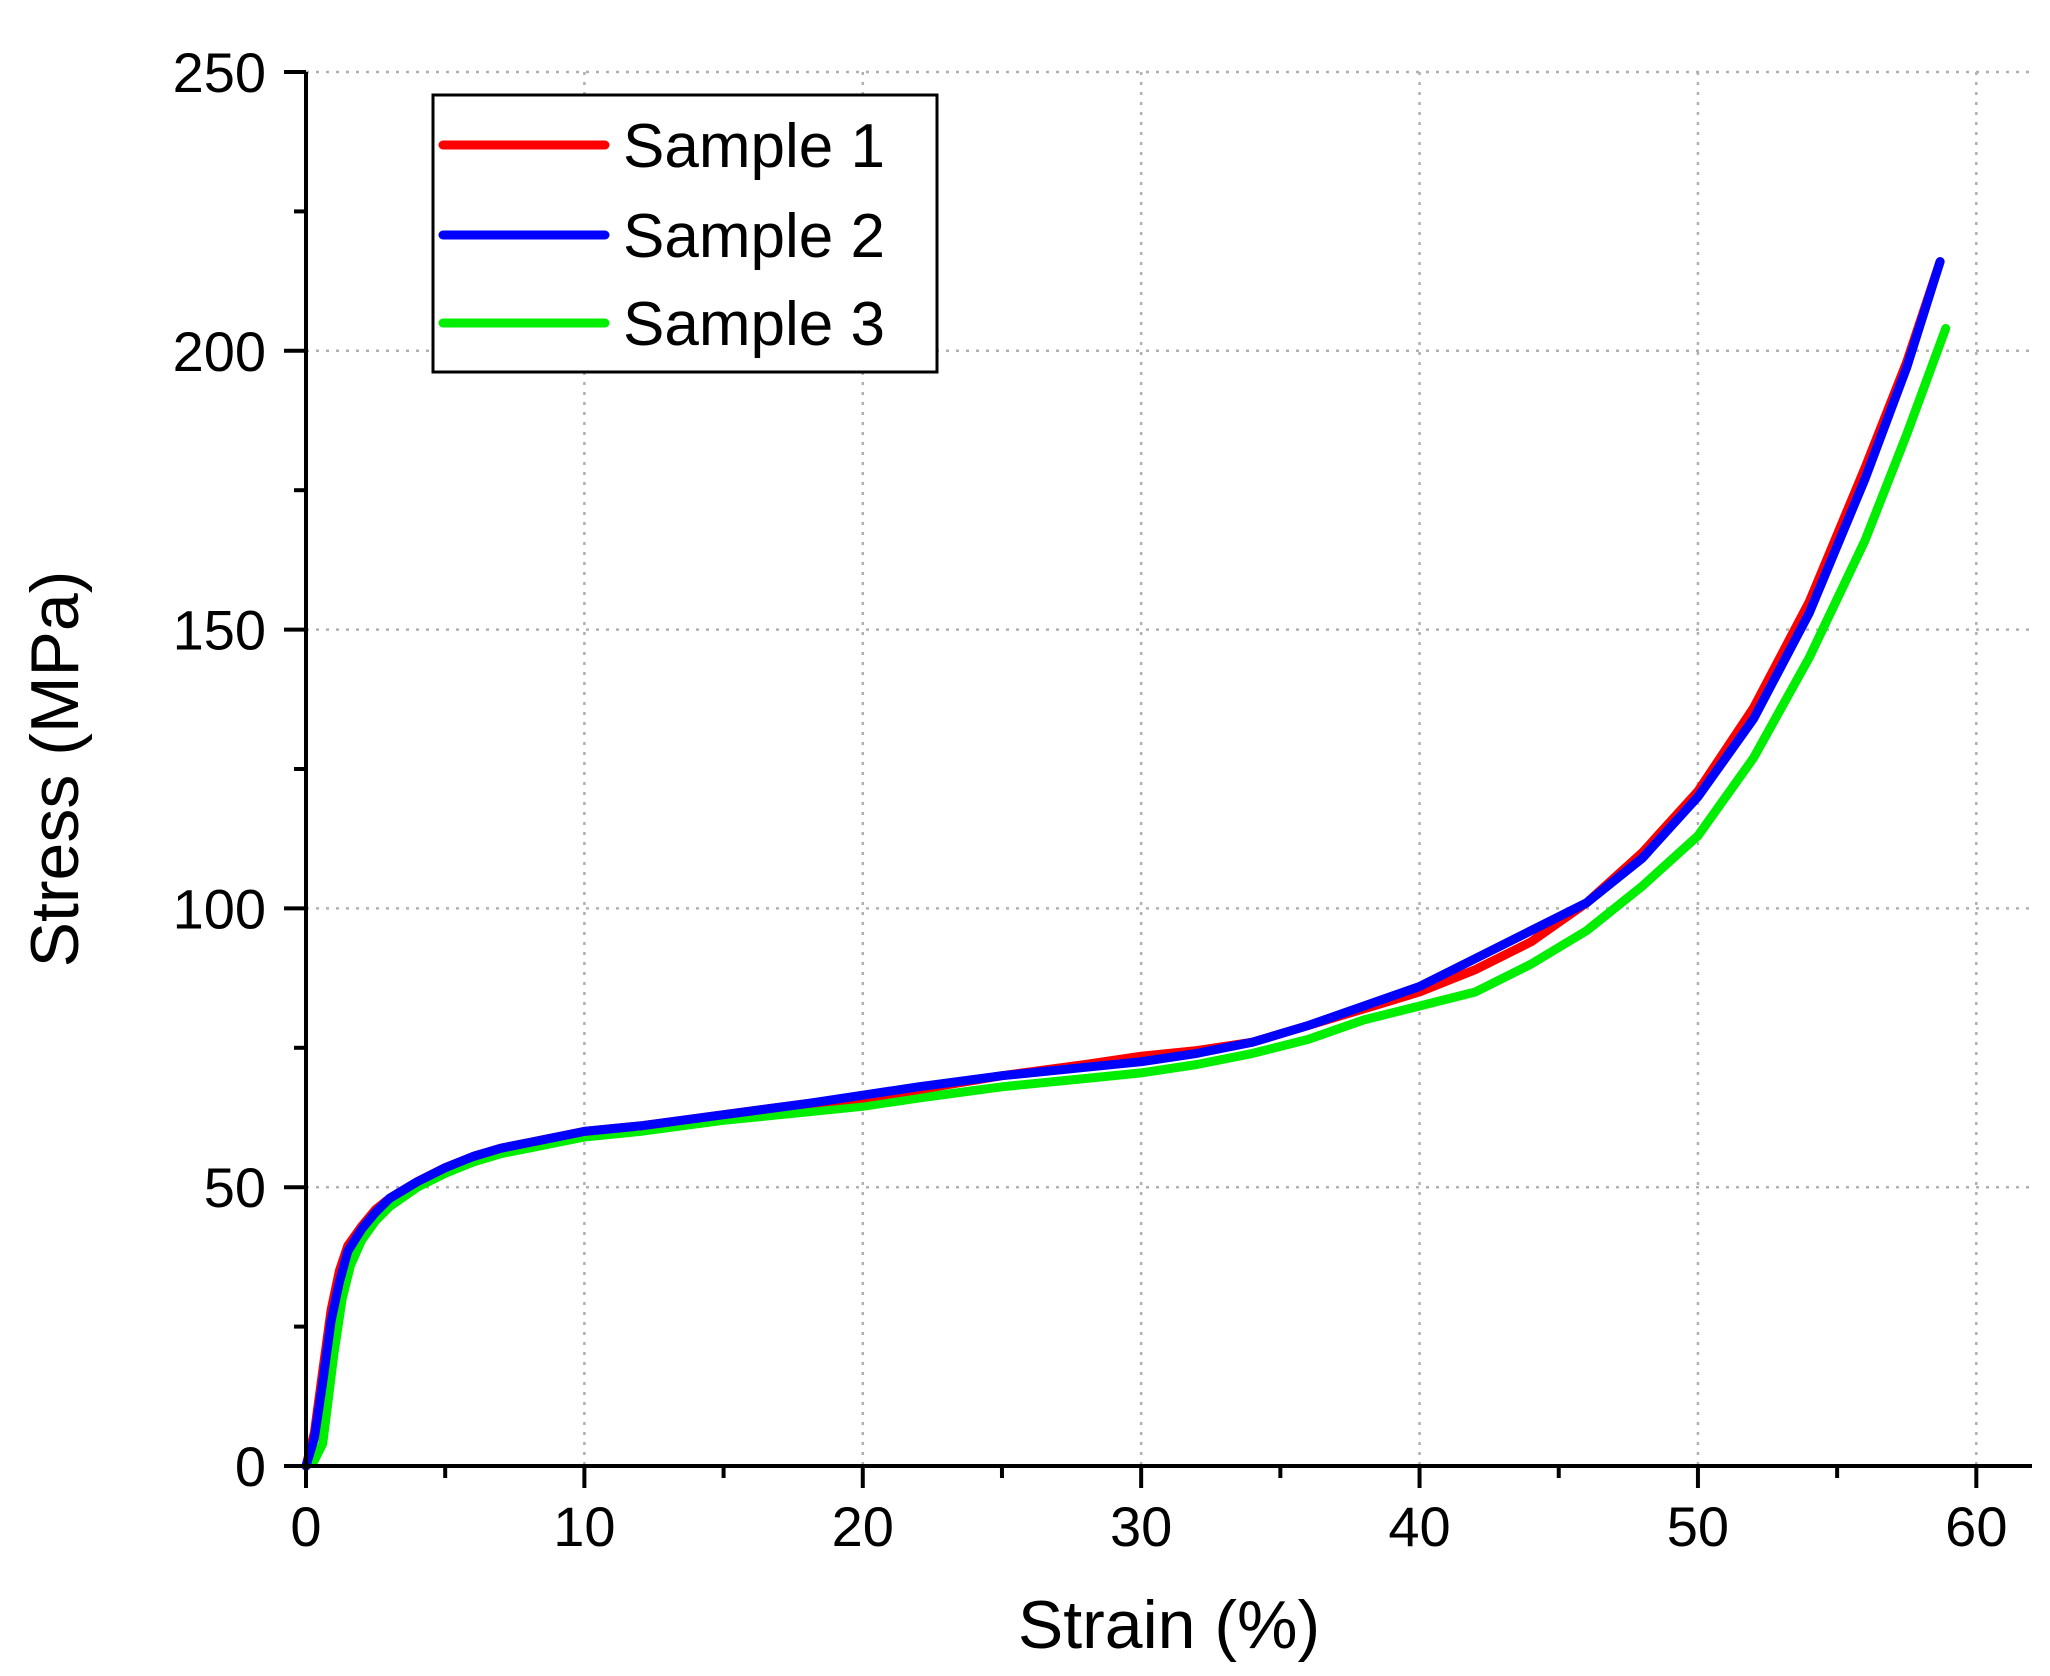 Image resolution: width=2050 pixels, height=1676 pixels. Describe the element at coordinates (754, 146) in the screenshot. I see `legend-label-1: Sample 1` at that location.